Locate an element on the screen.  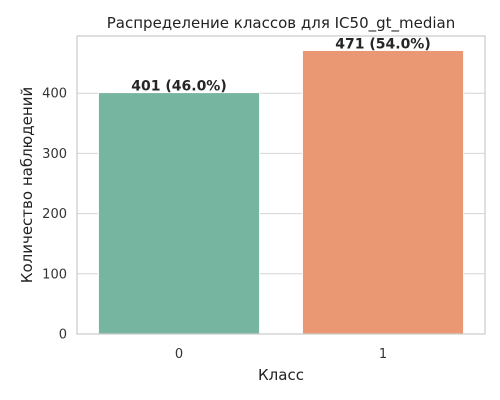
data-labels: 401 (46.0%) 471 (54.0%) is located at coordinates (280, 65).